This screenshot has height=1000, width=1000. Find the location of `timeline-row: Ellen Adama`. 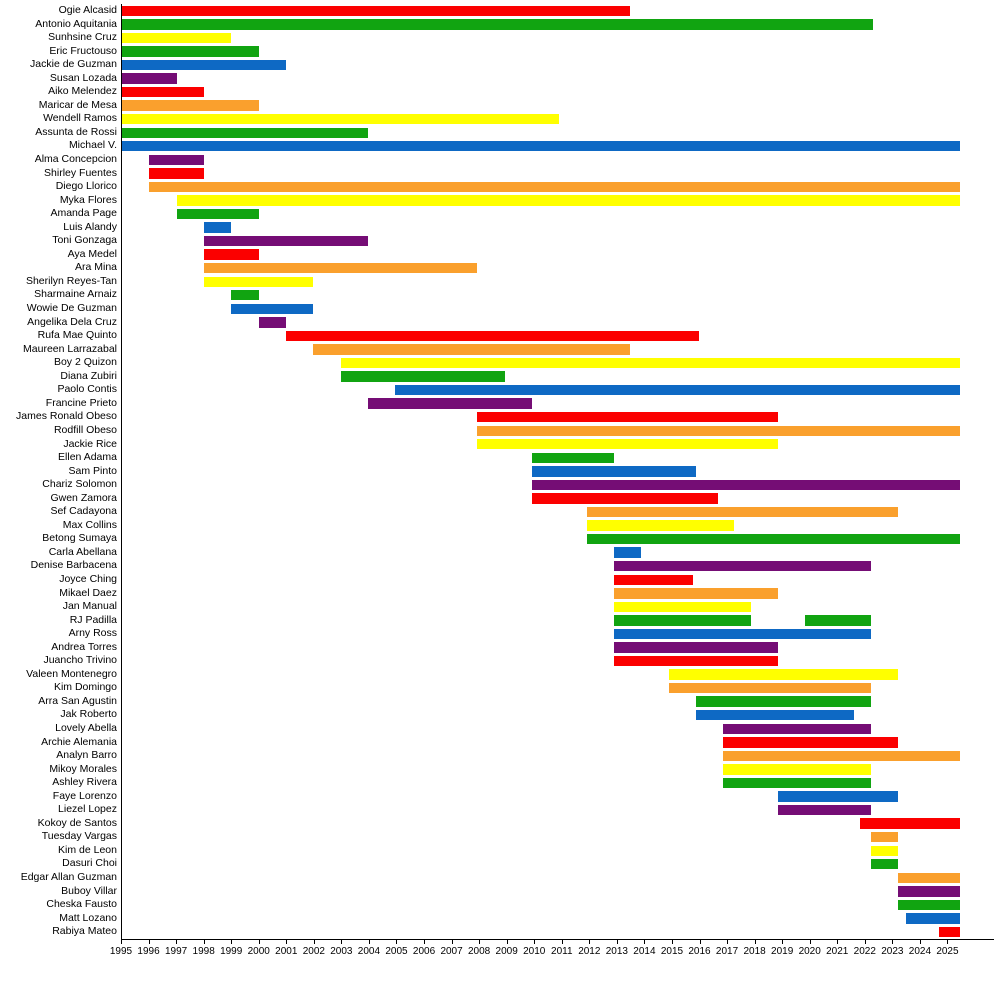

timeline-row: Ellen Adama is located at coordinates (500, 458).